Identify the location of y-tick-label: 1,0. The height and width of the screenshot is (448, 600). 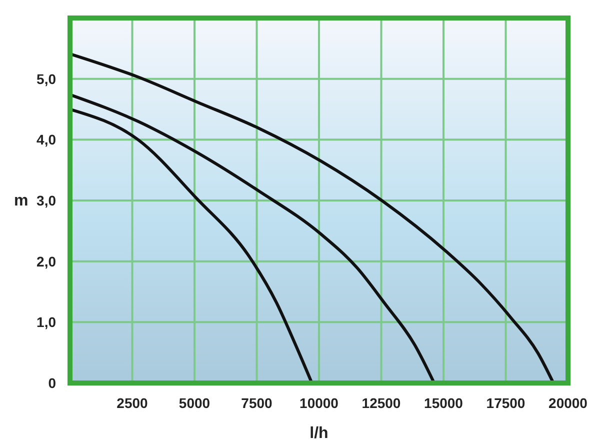
(46, 322).